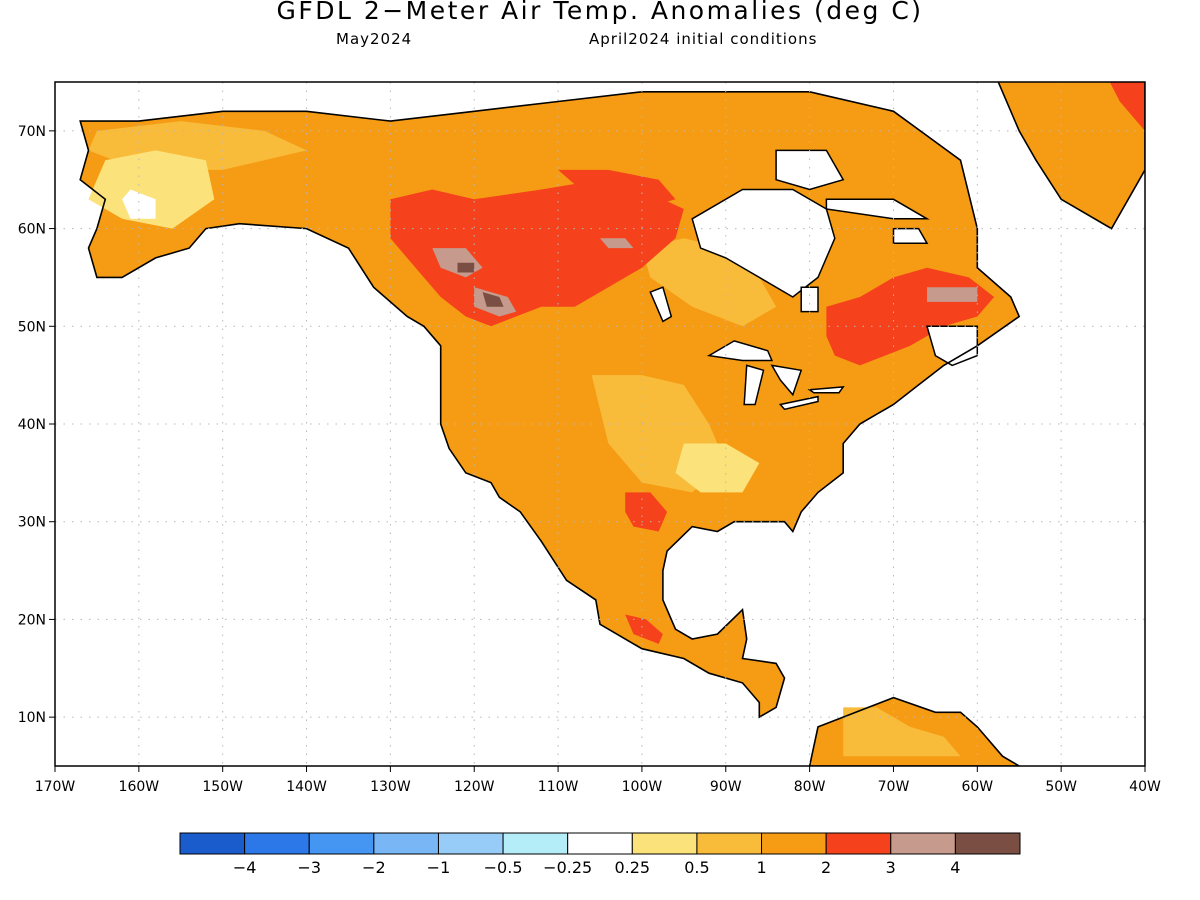  Describe the element at coordinates (642, 787) in the screenshot. I see `lon-tick-label: 100W` at that location.